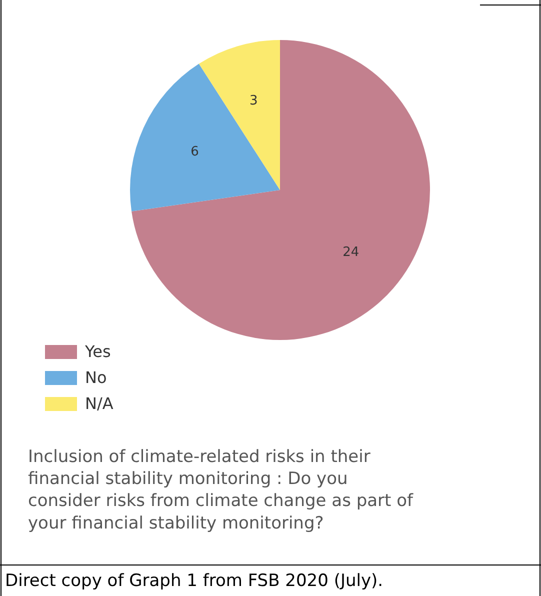  What do you see at coordinates (221, 490) in the screenshot?
I see `text: Inclusion of climate-related risks in their financial stability monitoring : Do you consider risks from climate change as part of your financial stability monitoring?` at bounding box center [221, 490].